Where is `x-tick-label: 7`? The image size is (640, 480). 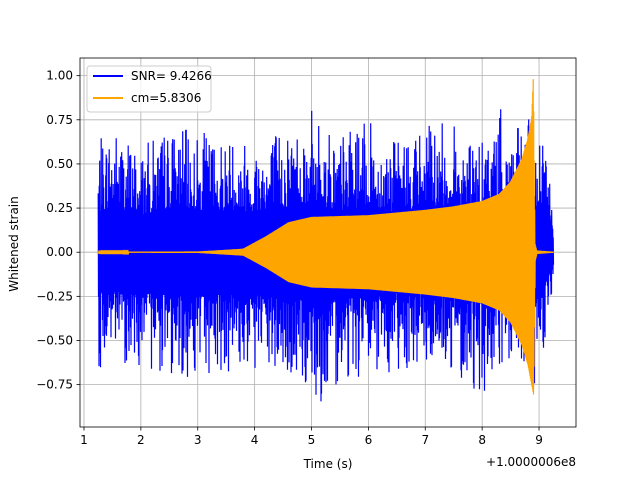
x-tick-label: 7 is located at coordinates (425, 440).